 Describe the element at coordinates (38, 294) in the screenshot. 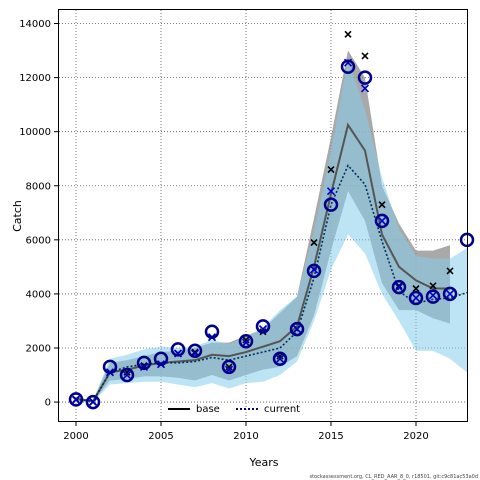

I see `y-tick-label: 4000` at that location.